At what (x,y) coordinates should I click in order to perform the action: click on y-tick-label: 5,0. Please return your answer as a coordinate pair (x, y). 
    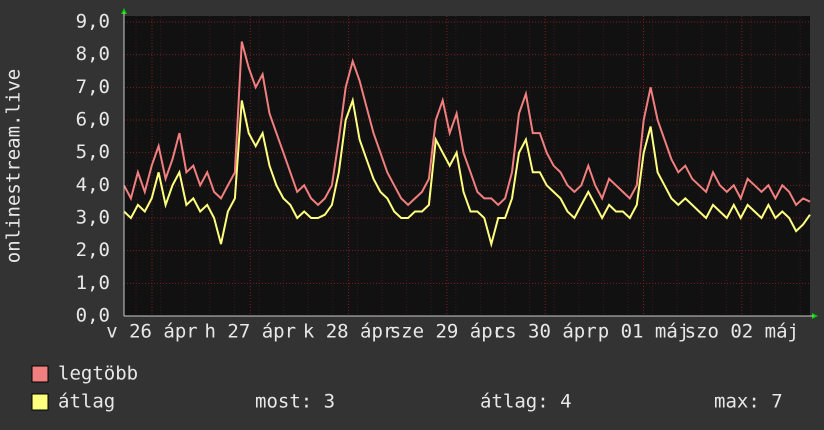
    Looking at the image, I should click on (93, 152).